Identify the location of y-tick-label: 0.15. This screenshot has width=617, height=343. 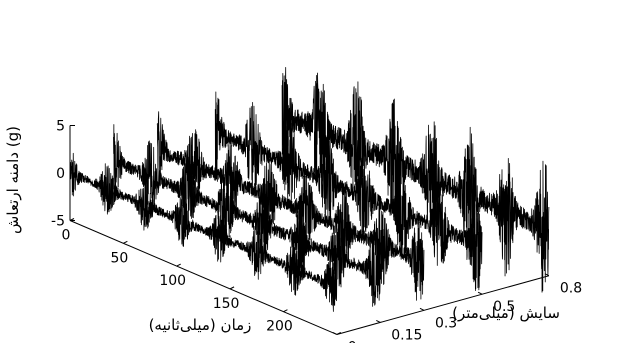
(406, 335).